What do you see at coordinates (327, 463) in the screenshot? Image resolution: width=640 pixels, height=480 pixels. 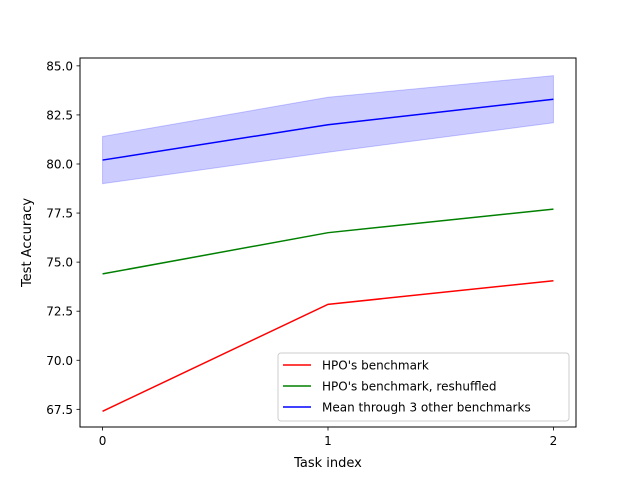 I see `x-axis-label: Task index` at bounding box center [327, 463].